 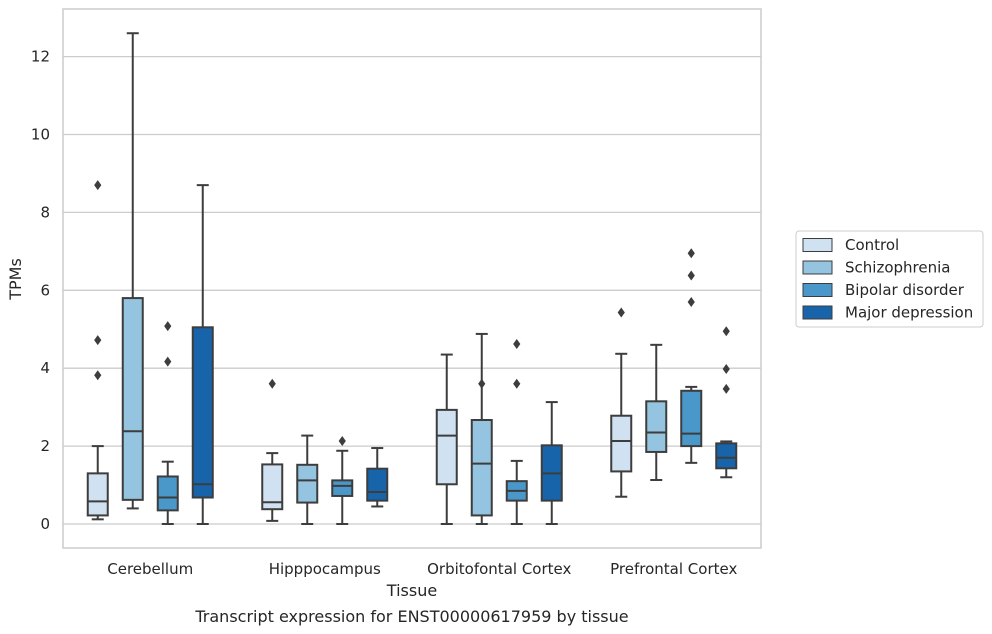 I want to click on x-tick-label: Cerebellum, so click(x=150, y=569).